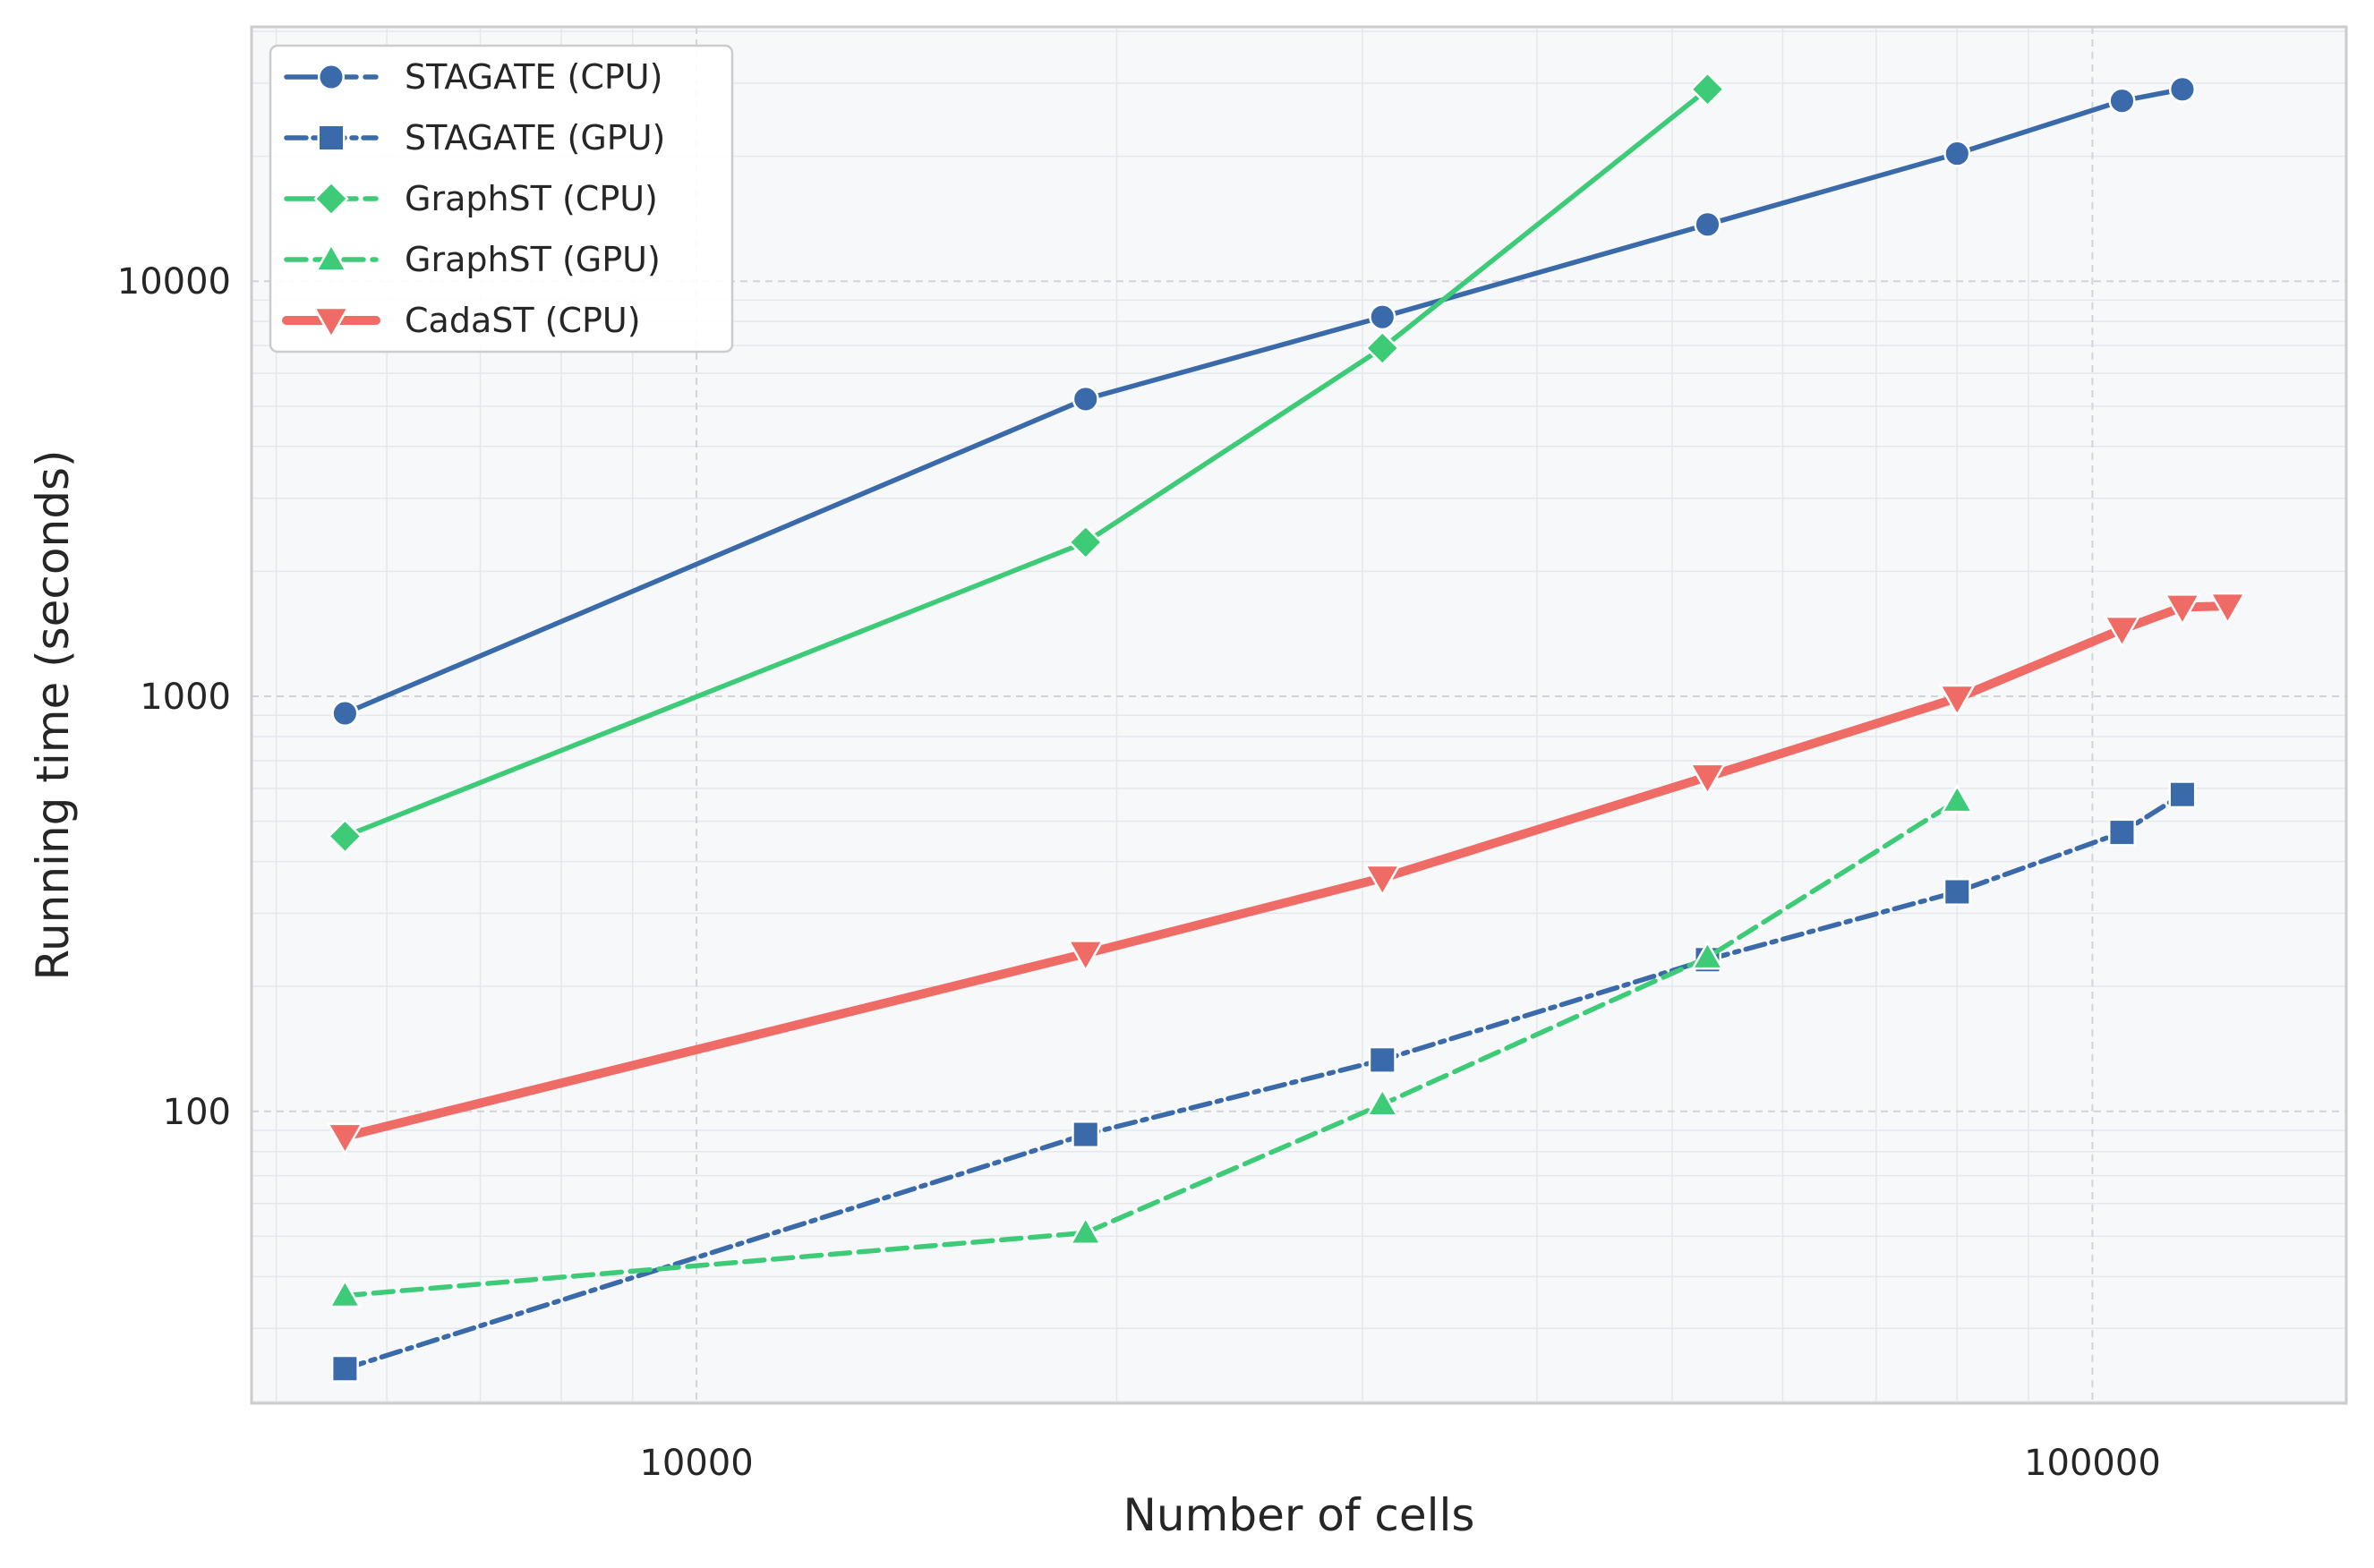 The height and width of the screenshot is (1568, 2374). Describe the element at coordinates (53, 714) in the screenshot. I see `y-axis-label: Running time (seconds)` at that location.